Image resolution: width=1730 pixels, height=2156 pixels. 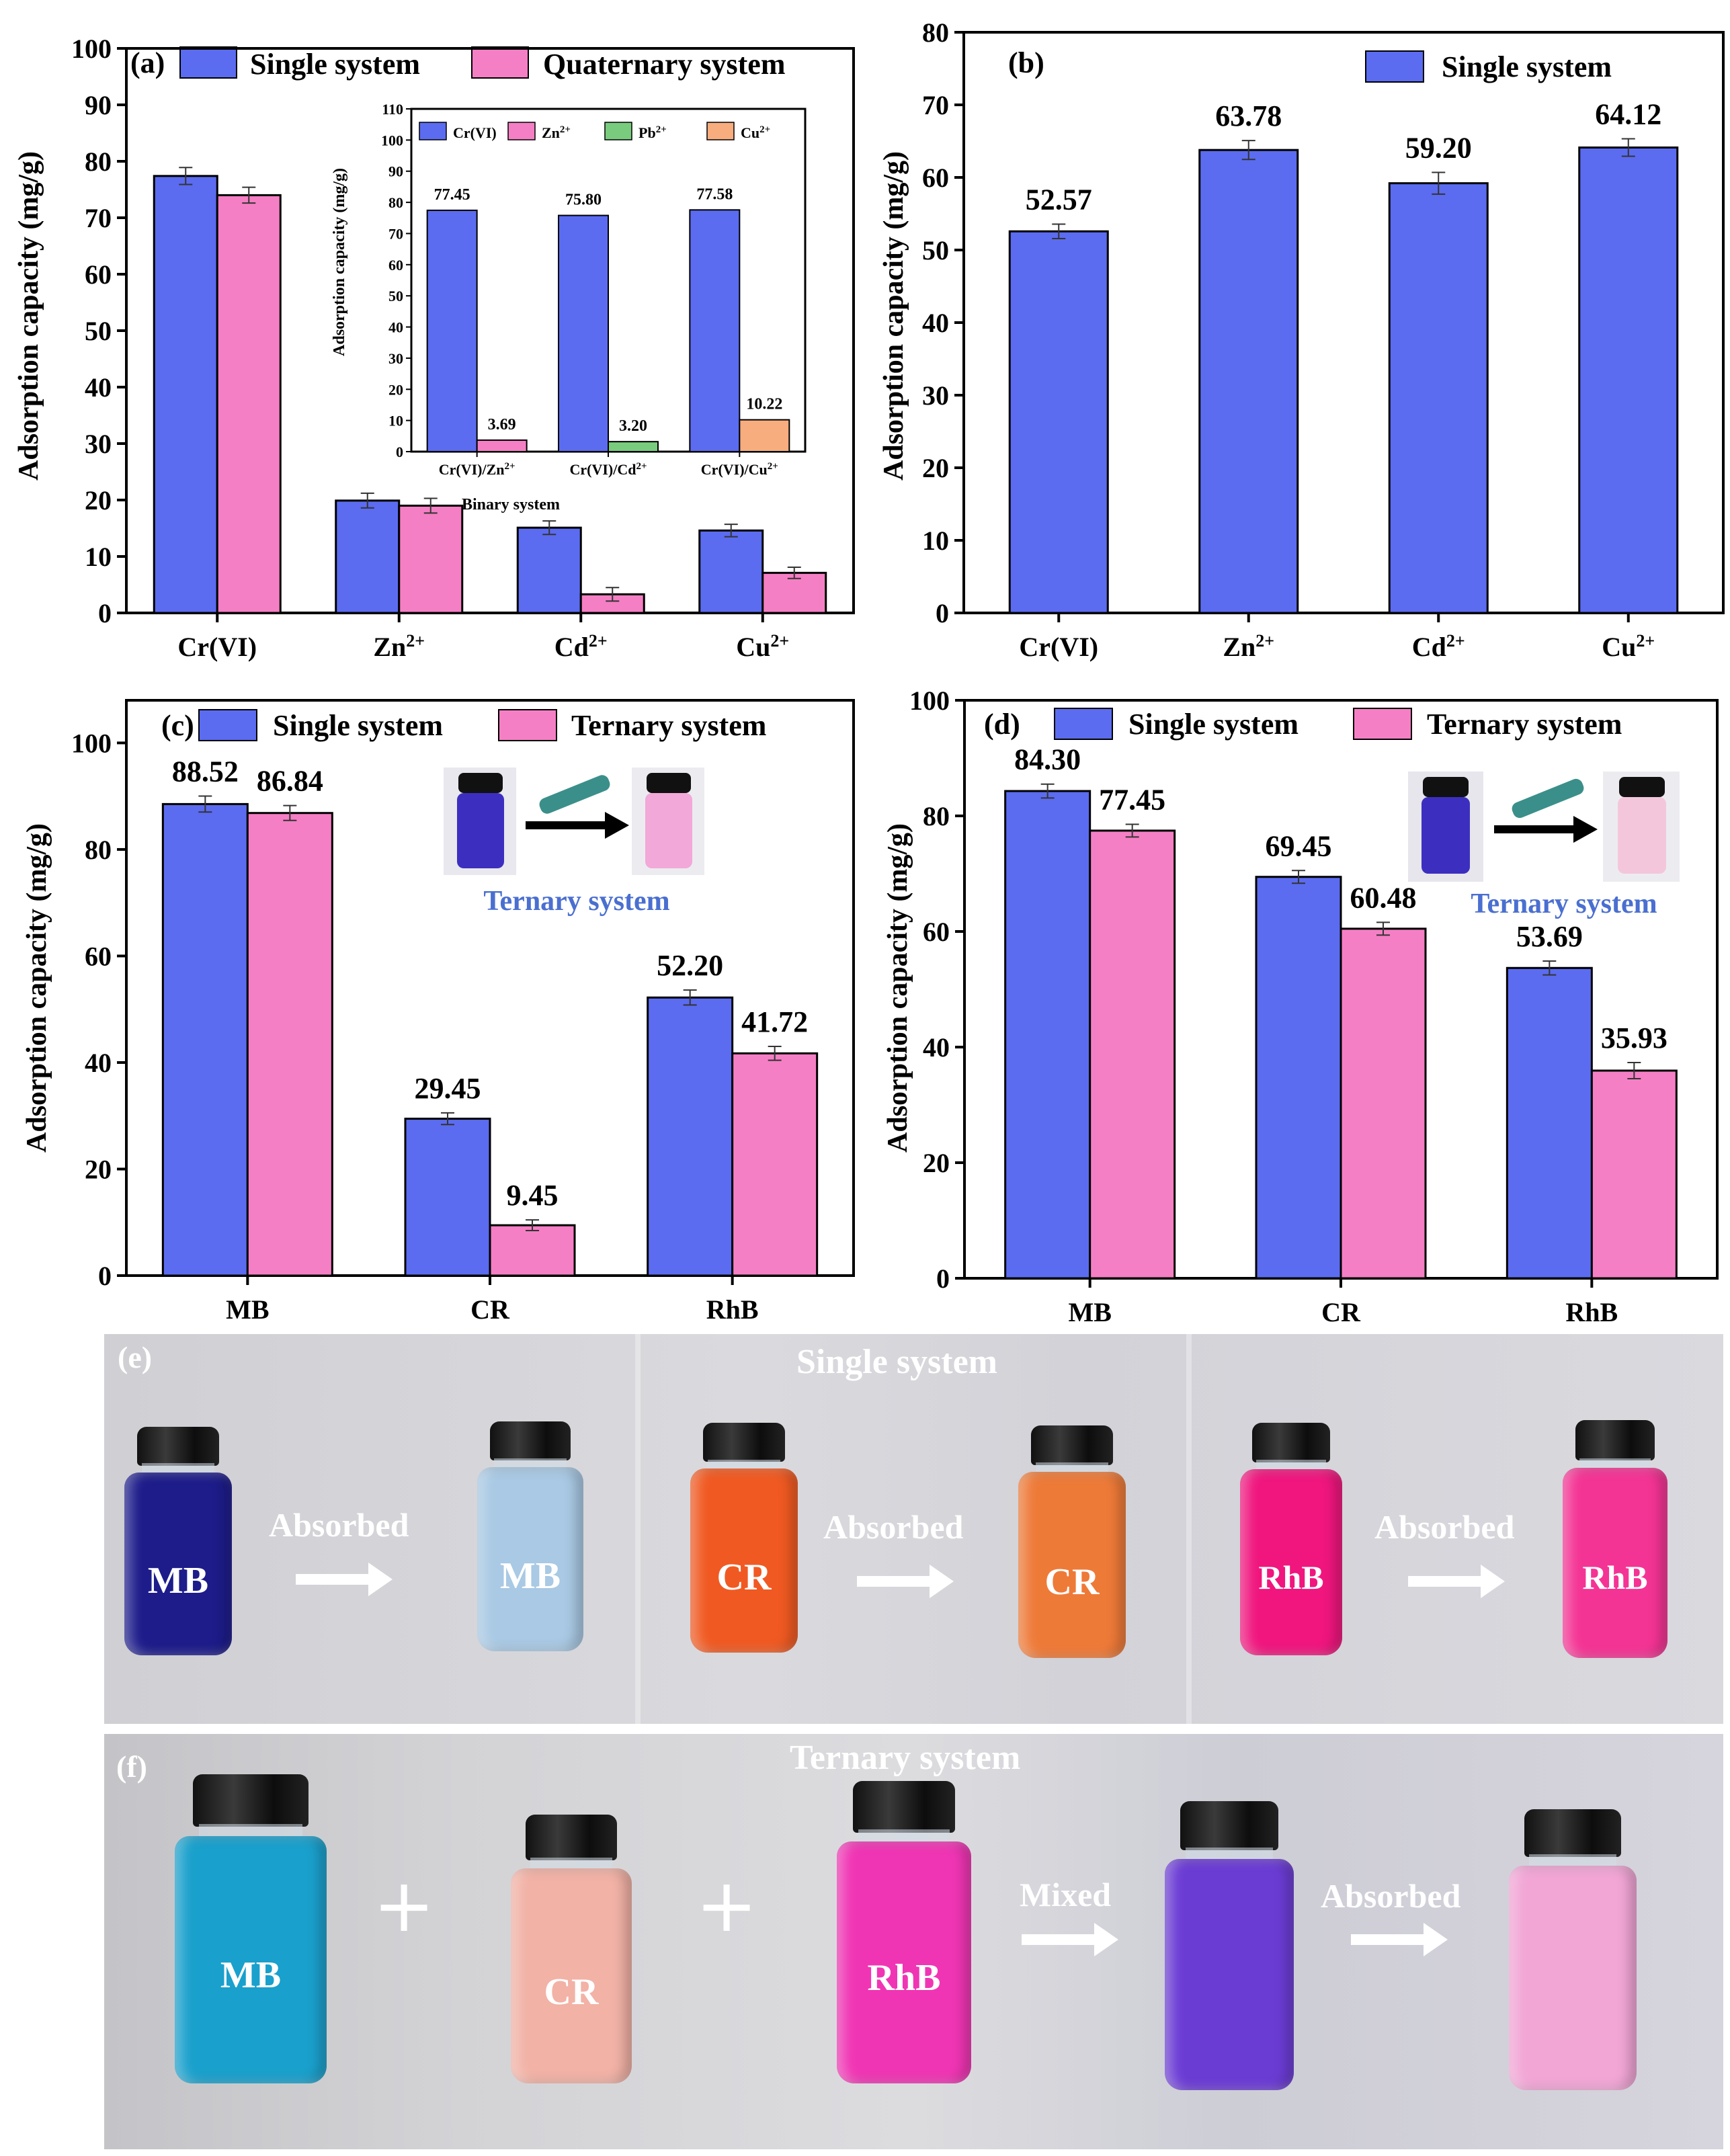 What do you see at coordinates (480, 831) in the screenshot?
I see `inset-vial-before-c` at bounding box center [480, 831].